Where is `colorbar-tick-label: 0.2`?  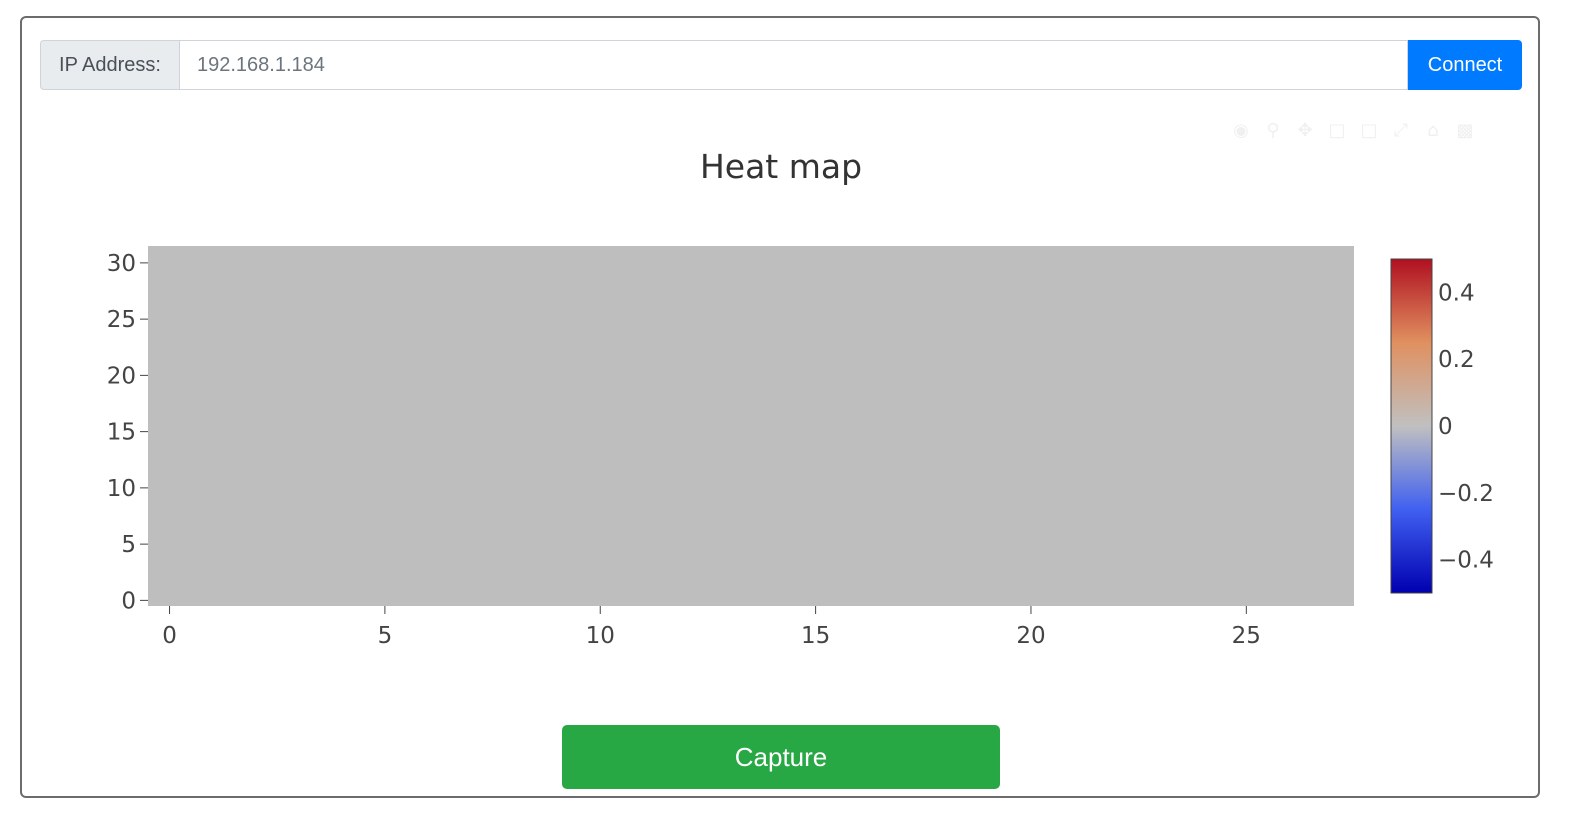 colorbar-tick-label: 0.2 is located at coordinates (1456, 360).